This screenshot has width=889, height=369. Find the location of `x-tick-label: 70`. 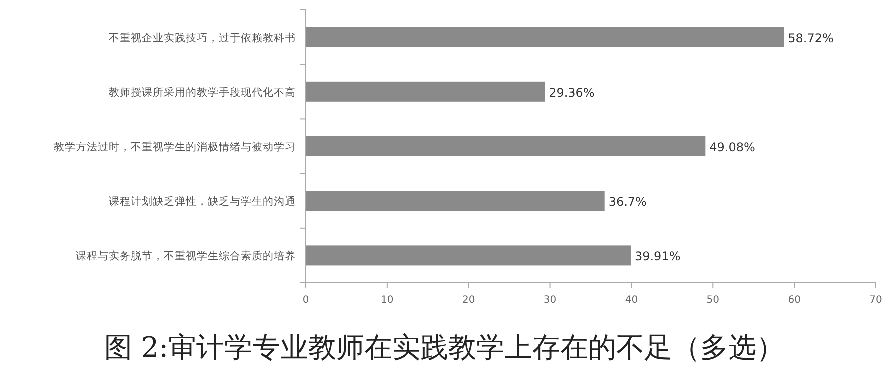

x-tick-label: 70 is located at coordinates (876, 300).